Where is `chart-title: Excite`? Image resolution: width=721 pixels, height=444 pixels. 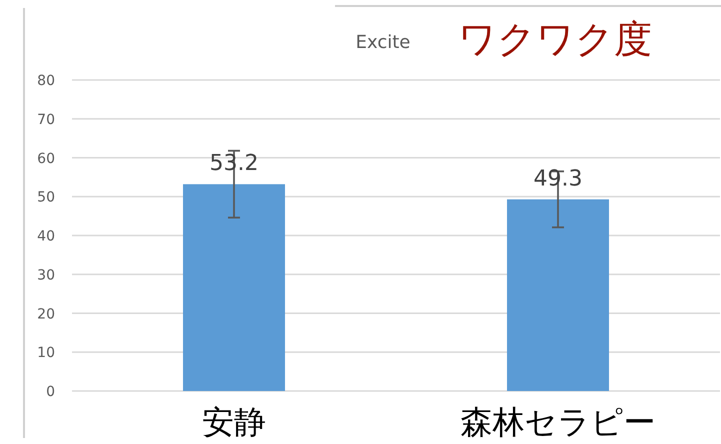 chart-title: Excite is located at coordinates (383, 42).